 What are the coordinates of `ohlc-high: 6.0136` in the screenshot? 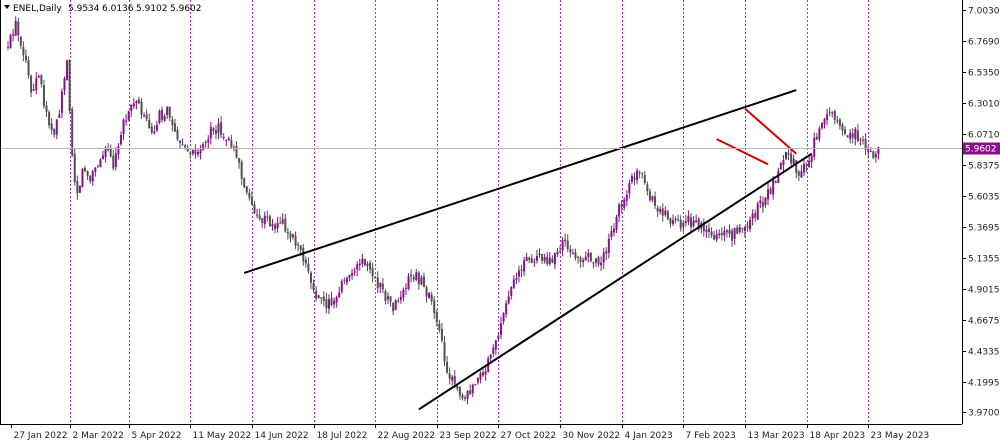 It's located at (118, 9).